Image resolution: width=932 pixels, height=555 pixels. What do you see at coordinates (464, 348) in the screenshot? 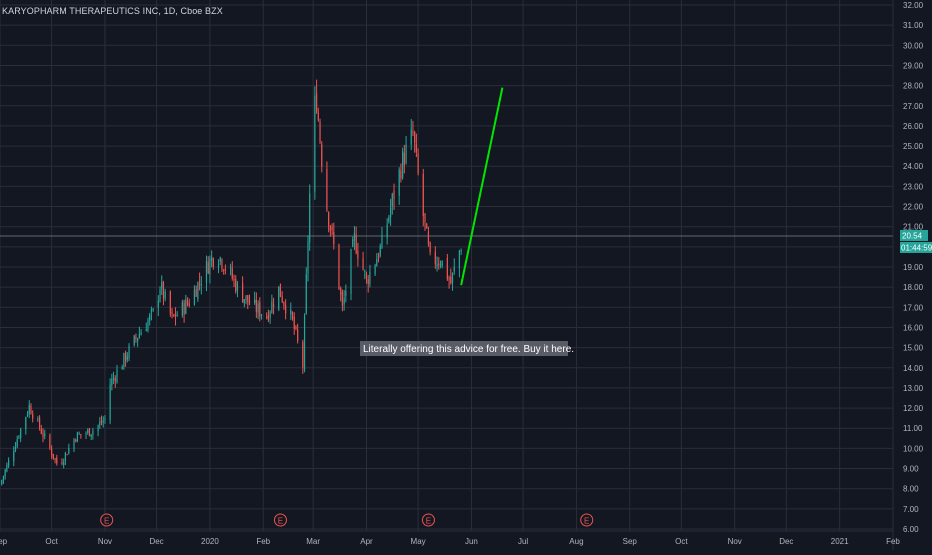
I see `annotation-box` at bounding box center [464, 348].